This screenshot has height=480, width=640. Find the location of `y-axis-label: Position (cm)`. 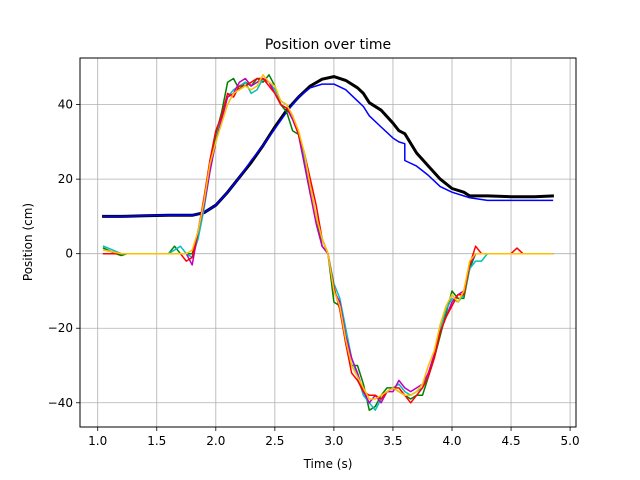

y-axis-label: Position (cm) is located at coordinates (28, 242).